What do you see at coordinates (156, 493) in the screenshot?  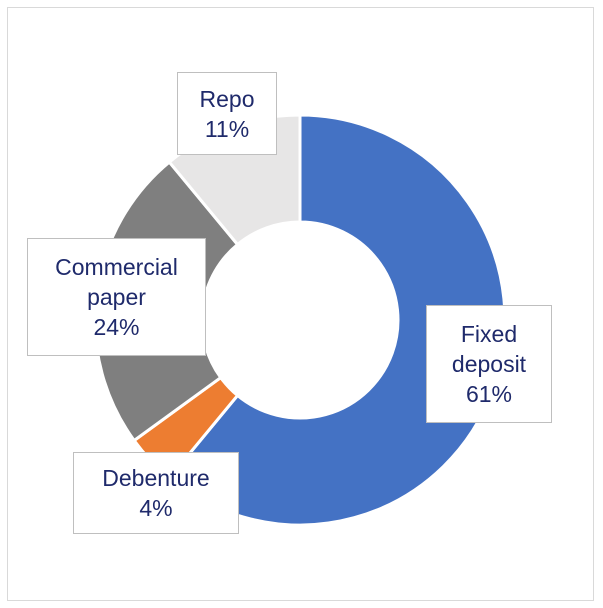 I see `callout-debenture: Debenture 4%` at bounding box center [156, 493].